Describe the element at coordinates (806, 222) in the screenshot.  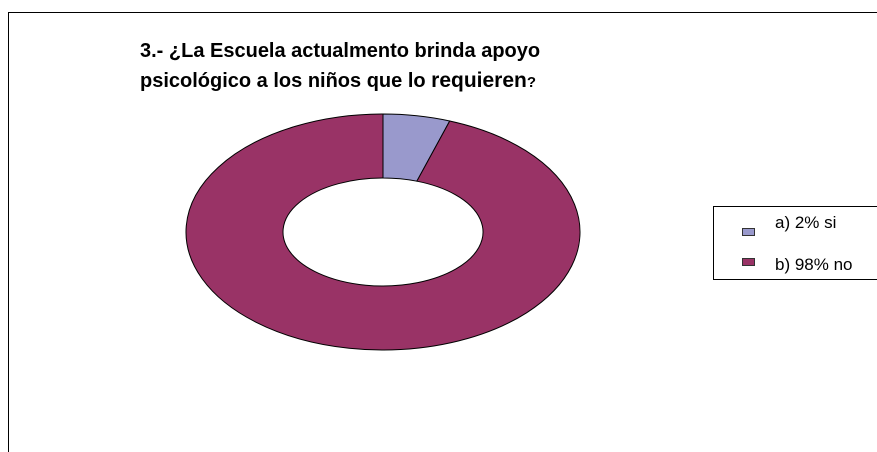
I see `legend-label-si: a) 2% si` at that location.